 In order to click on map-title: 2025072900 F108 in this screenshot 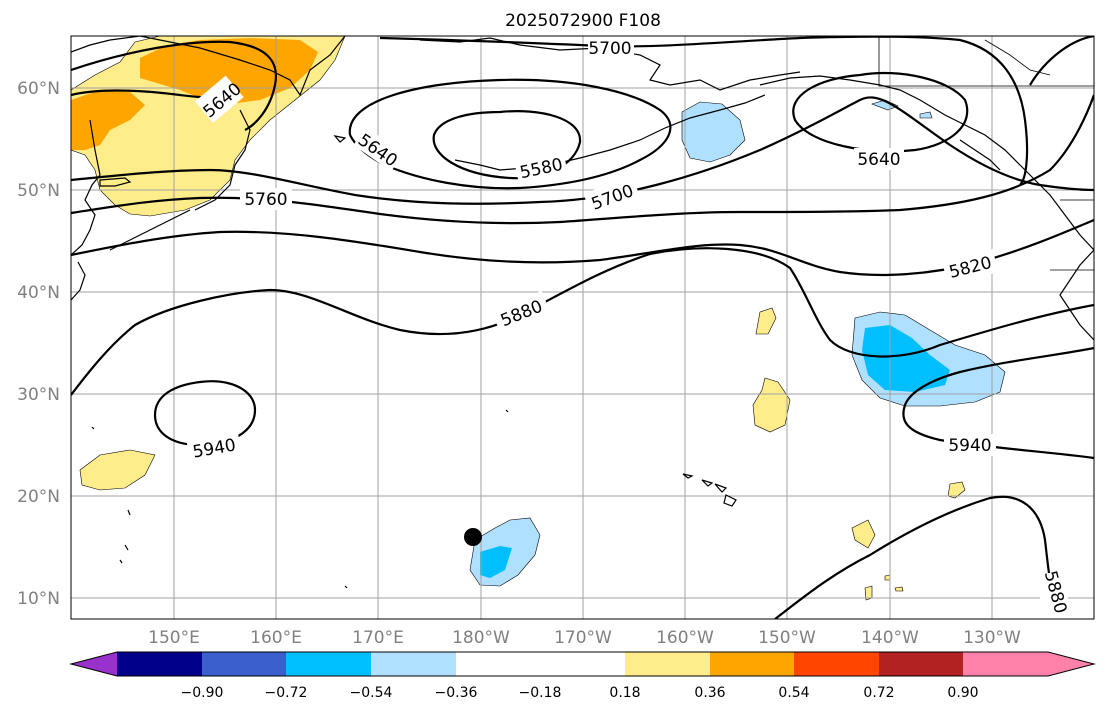, I will do `click(583, 21)`.